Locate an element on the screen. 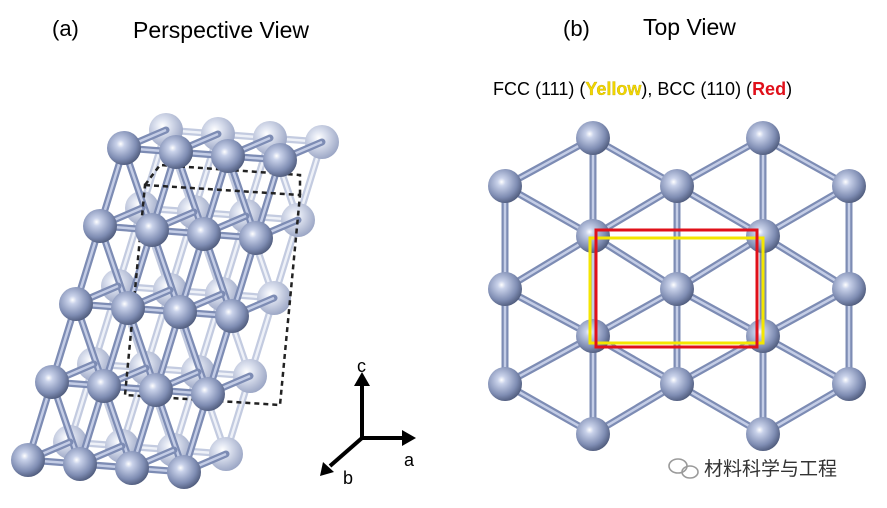 The height and width of the screenshot is (508, 887). axis-label: c is located at coordinates (361, 366).